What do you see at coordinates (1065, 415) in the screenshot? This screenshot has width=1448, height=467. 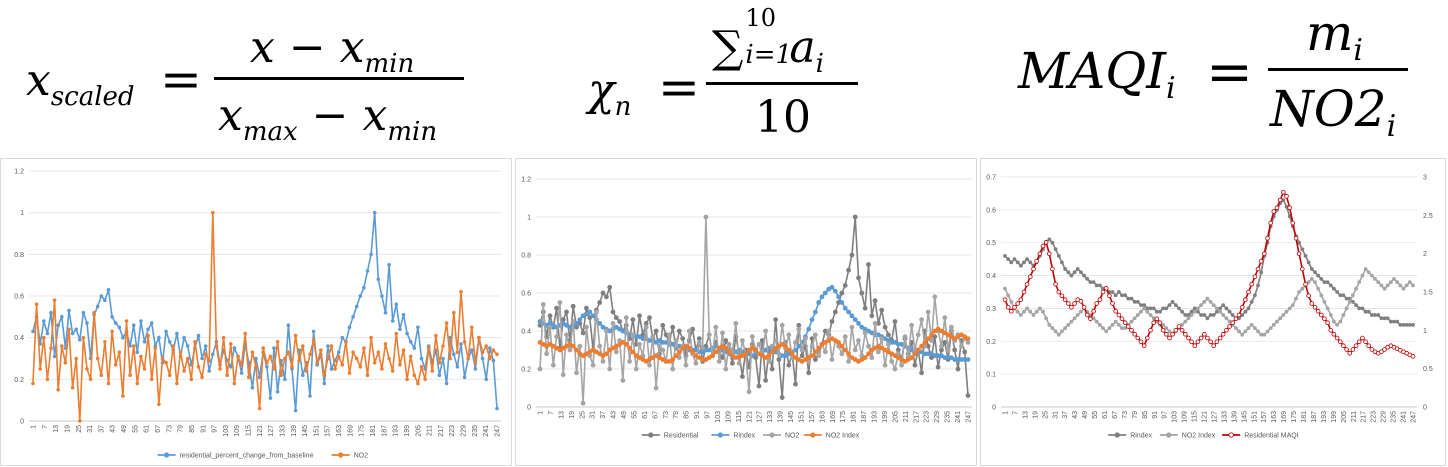 I see `x-tick-label: 37` at bounding box center [1065, 415].